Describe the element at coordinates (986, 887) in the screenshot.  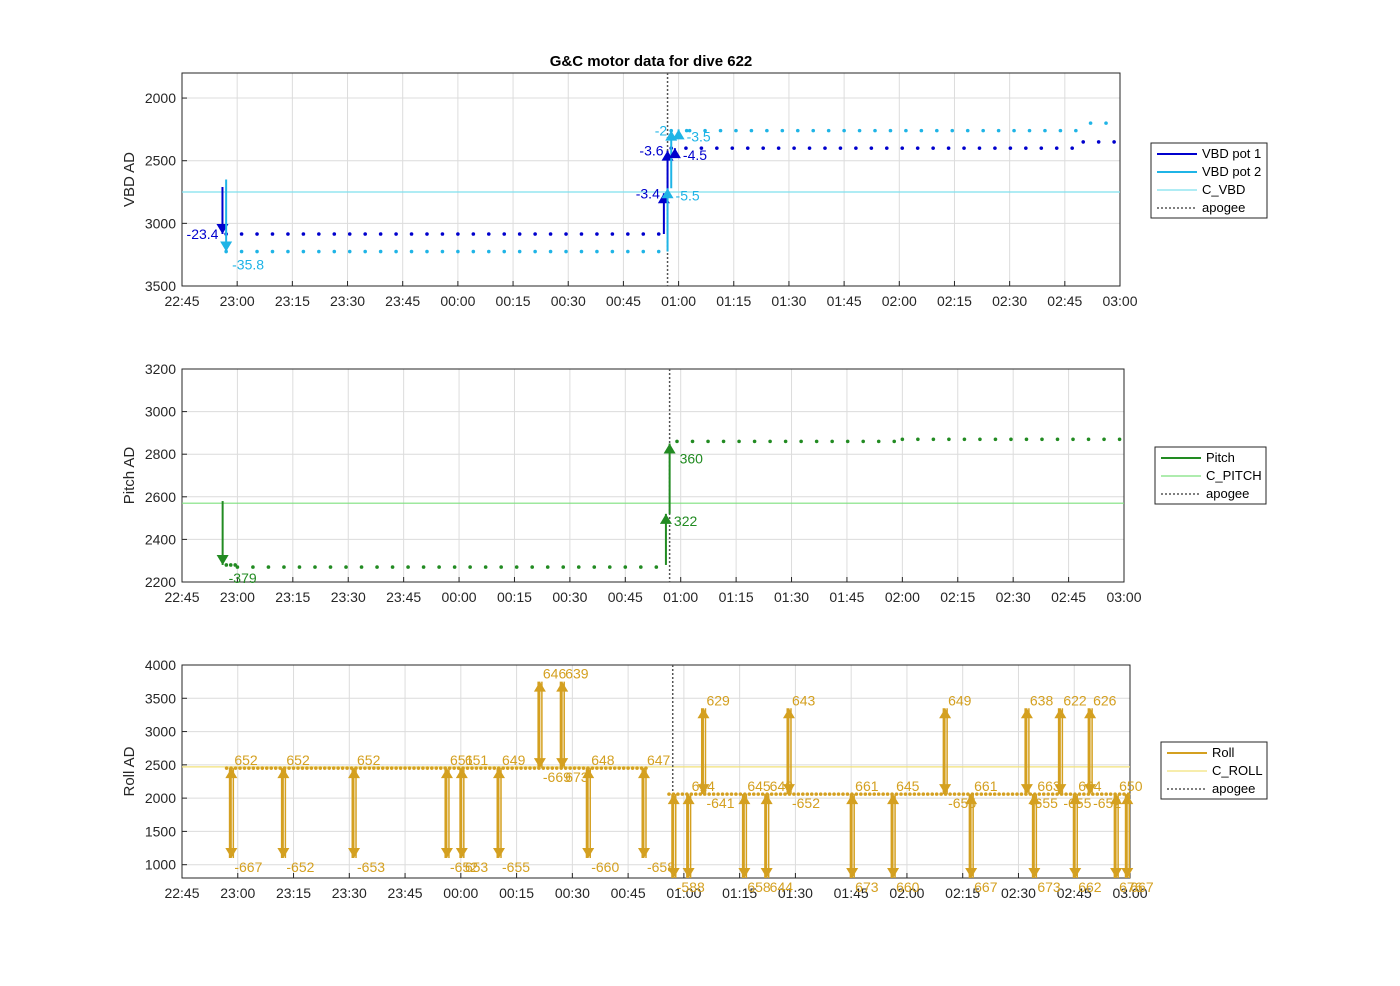
I see `roll-min-label: 667` at that location.